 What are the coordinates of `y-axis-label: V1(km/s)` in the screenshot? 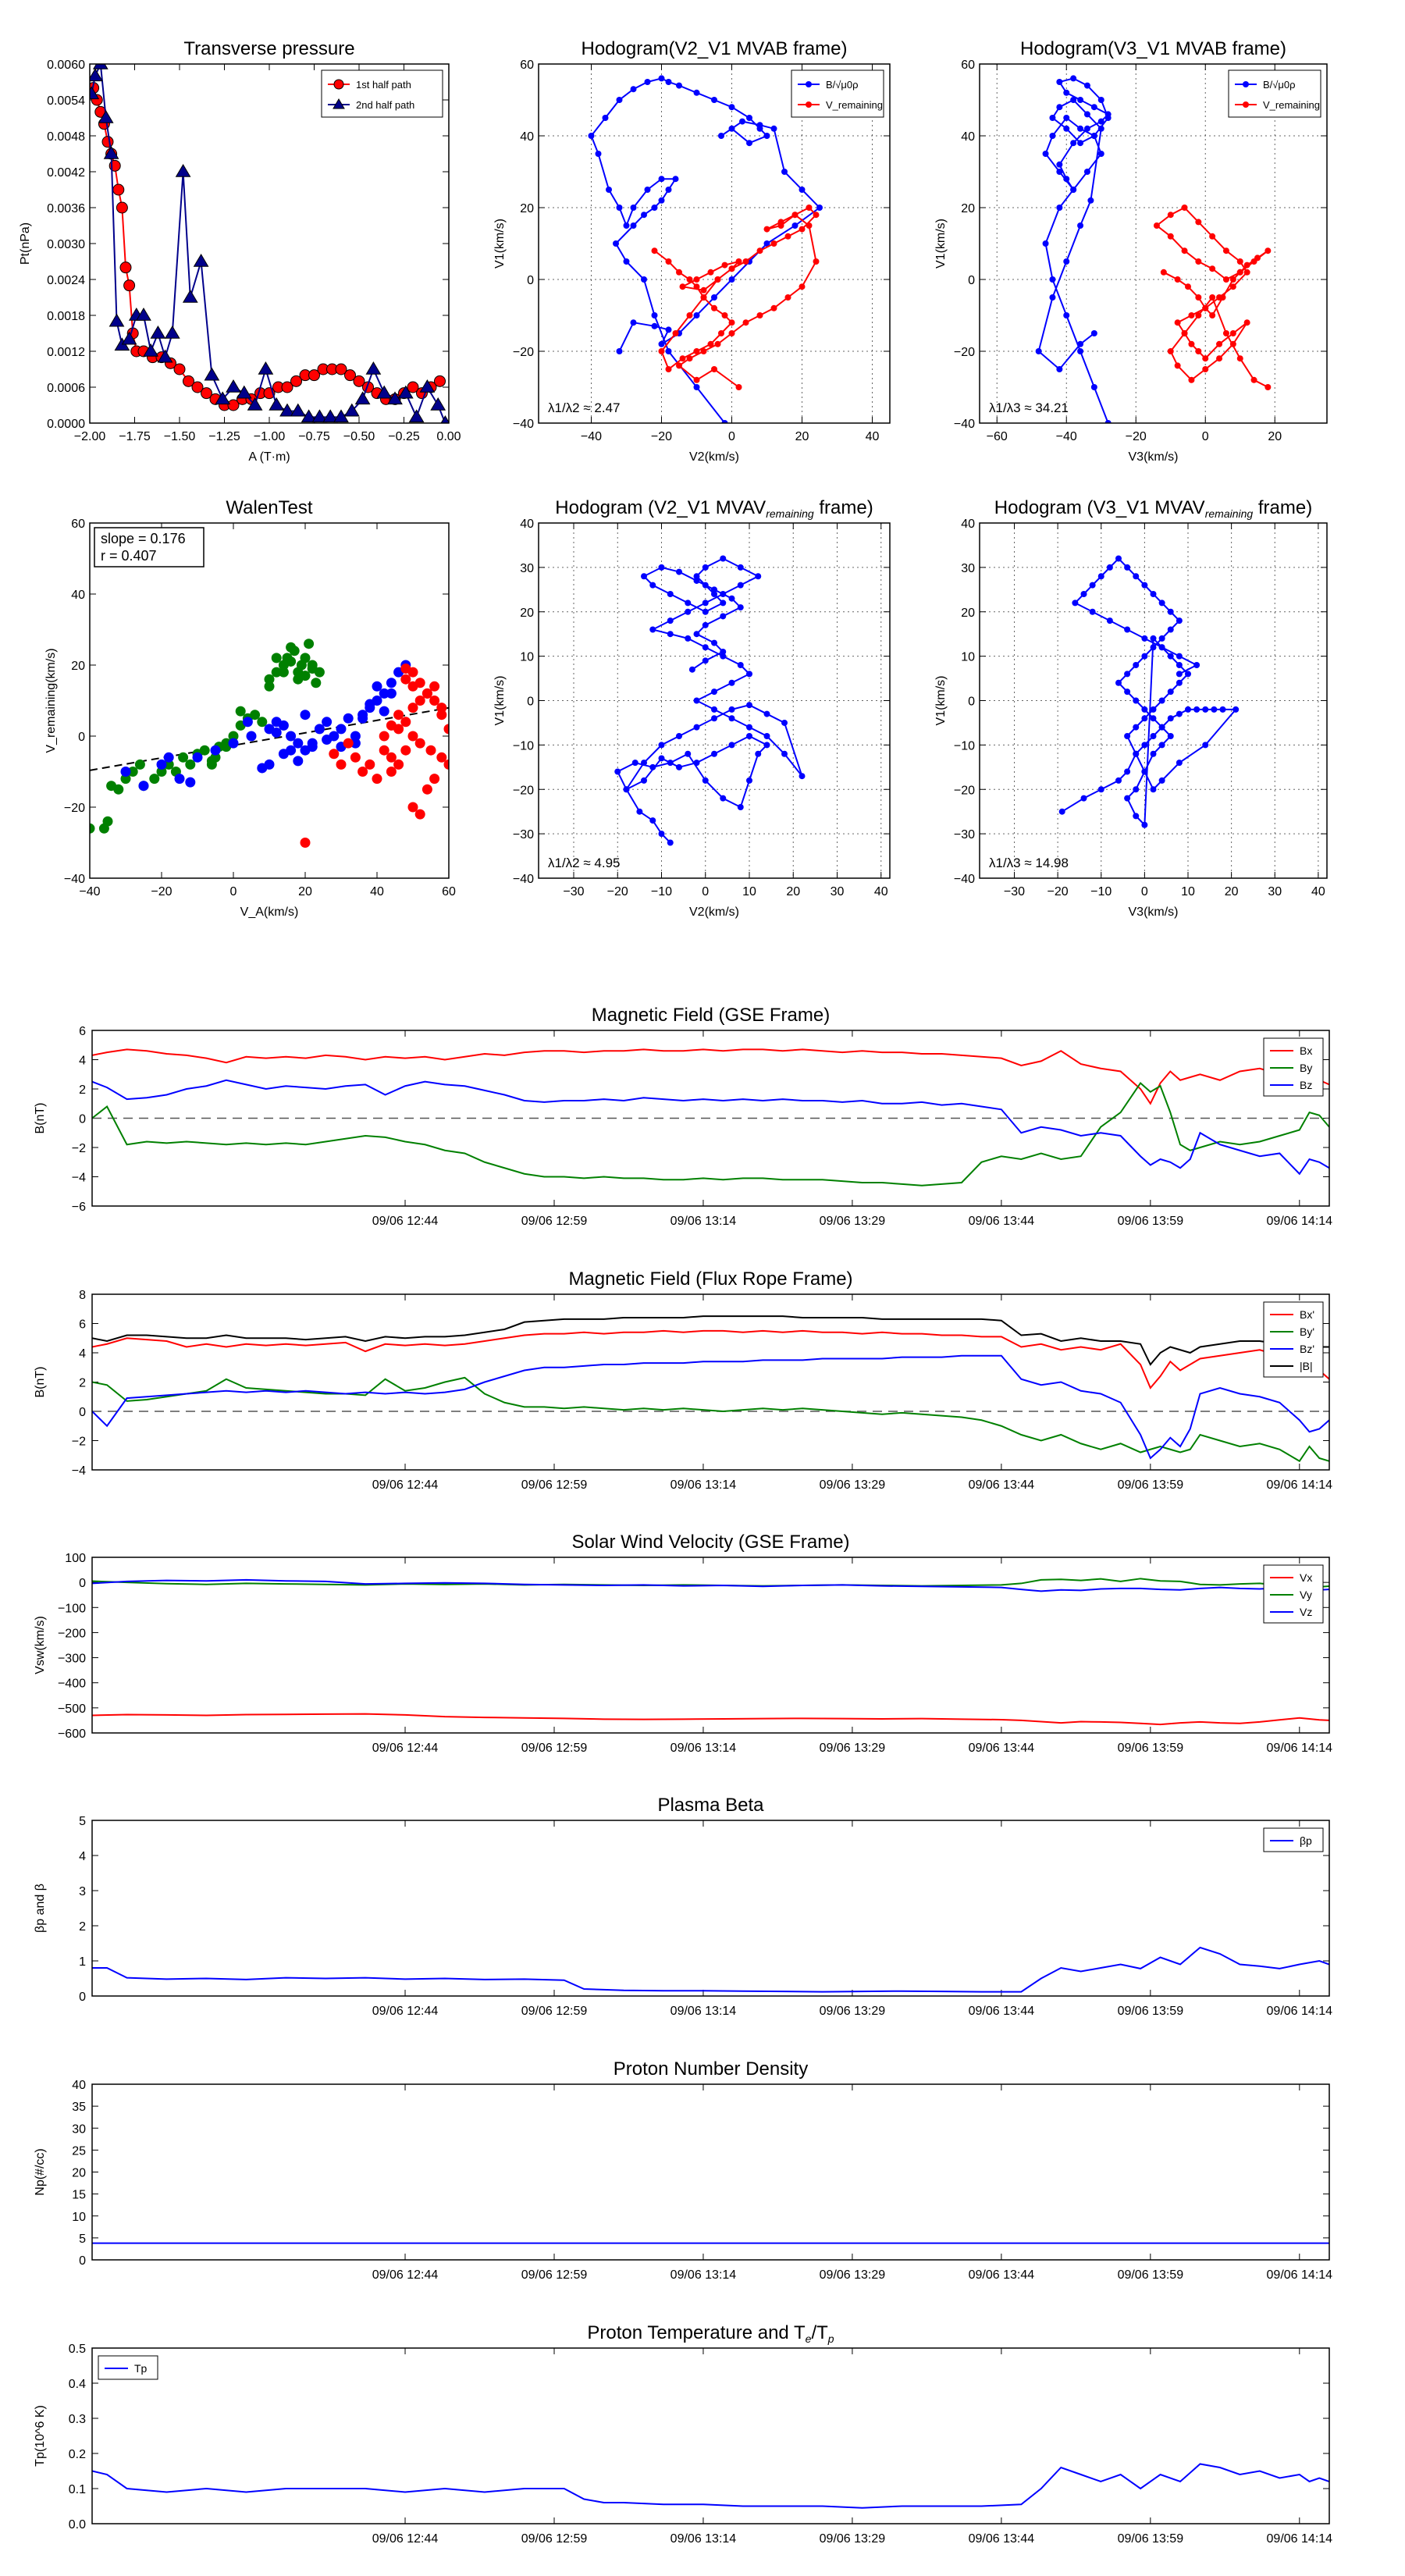 It's located at (500, 244).